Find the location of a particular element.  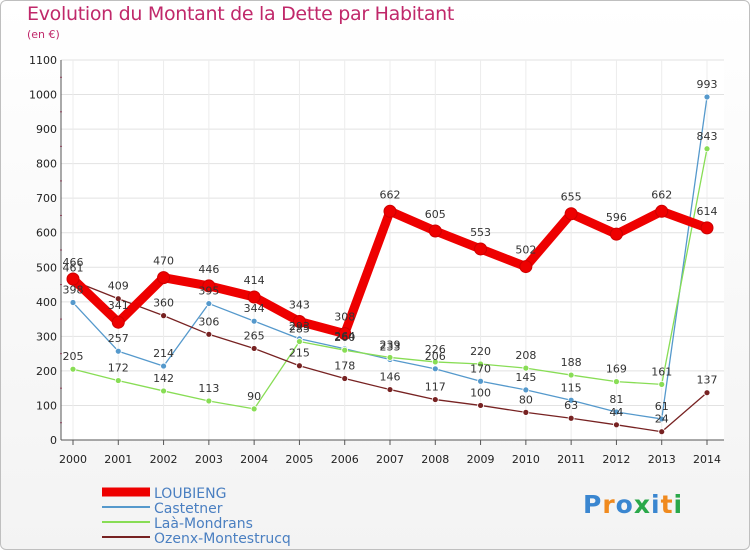

y-tick-label: 400 is located at coordinates (46, 302).